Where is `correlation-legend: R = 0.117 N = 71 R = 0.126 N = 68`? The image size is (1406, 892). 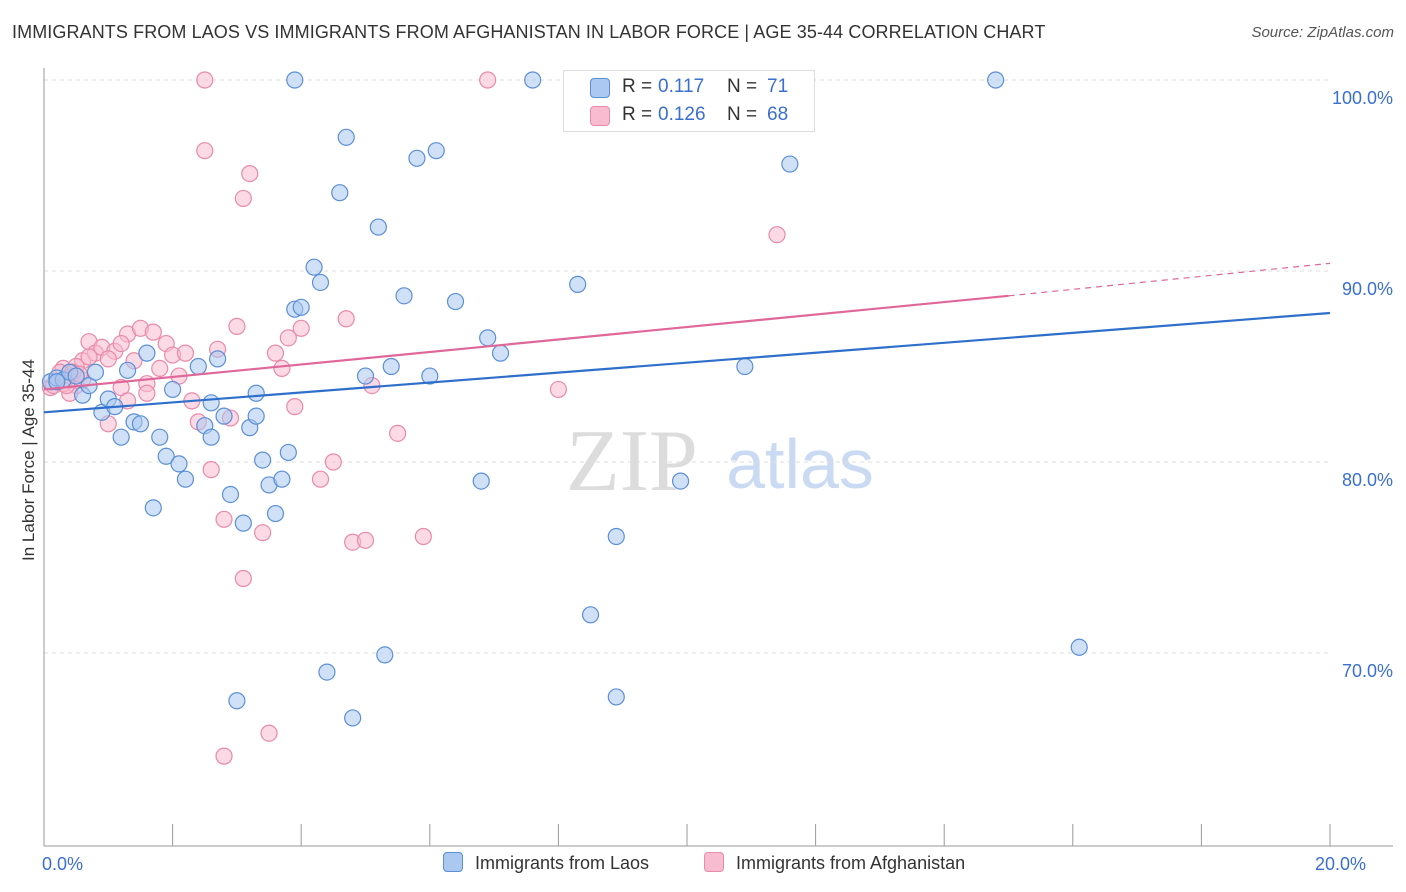
correlation-legend: R = 0.117 N = 71 R = 0.126 N = 68 is located at coordinates (689, 101).